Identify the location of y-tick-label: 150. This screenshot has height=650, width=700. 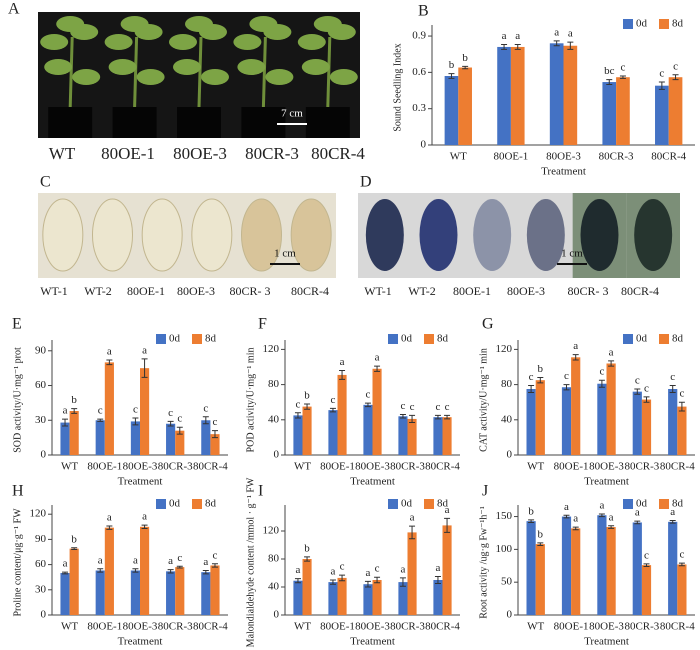
(504, 516).